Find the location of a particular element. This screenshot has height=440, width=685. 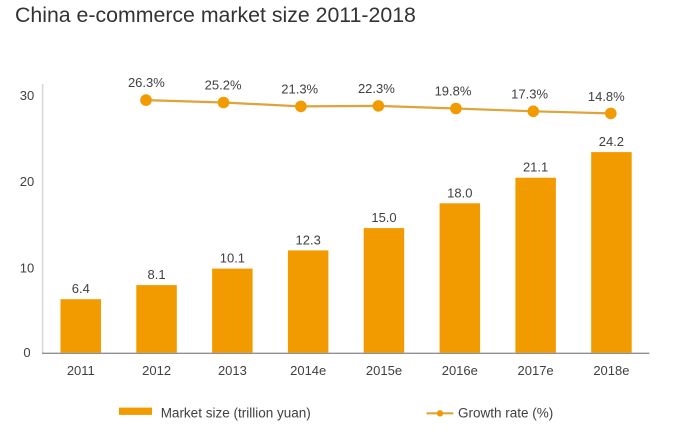

svg-text: 15.0 is located at coordinates (383, 217).